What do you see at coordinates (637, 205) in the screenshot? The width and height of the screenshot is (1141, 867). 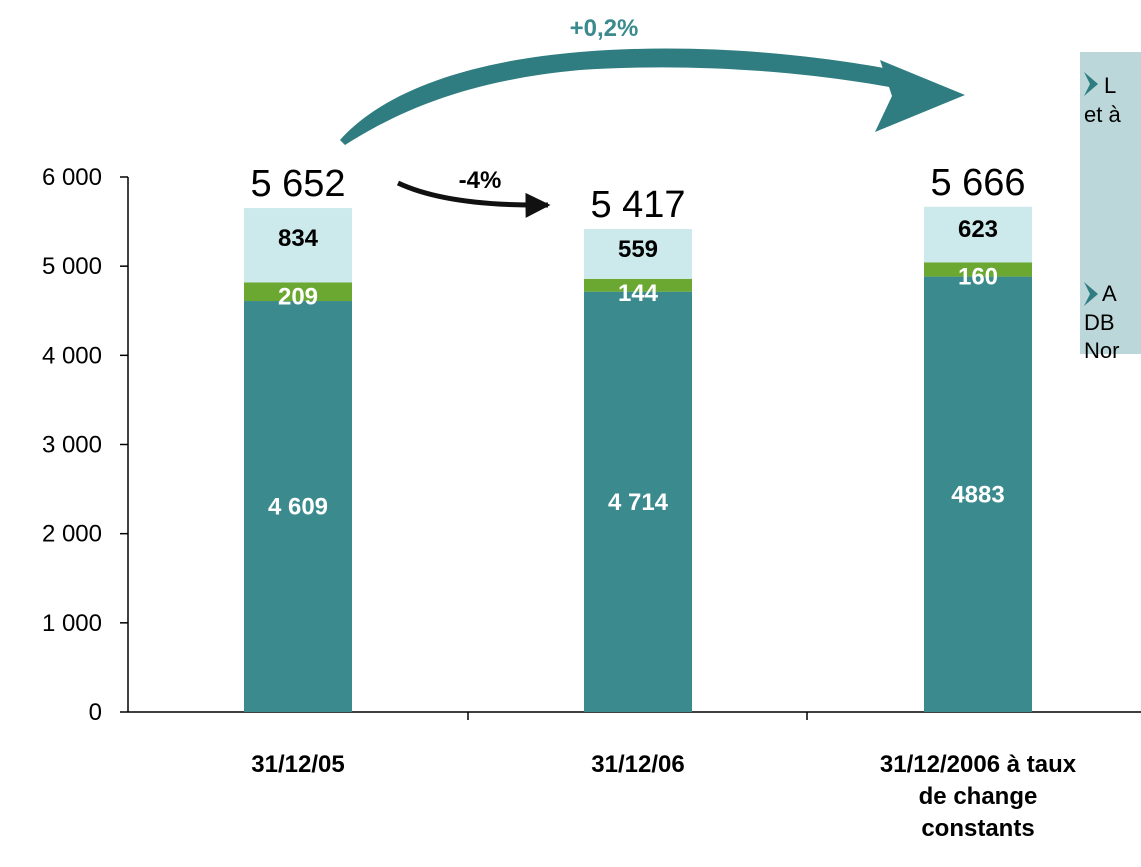 I see `bar-total-label: 5 417` at bounding box center [637, 205].